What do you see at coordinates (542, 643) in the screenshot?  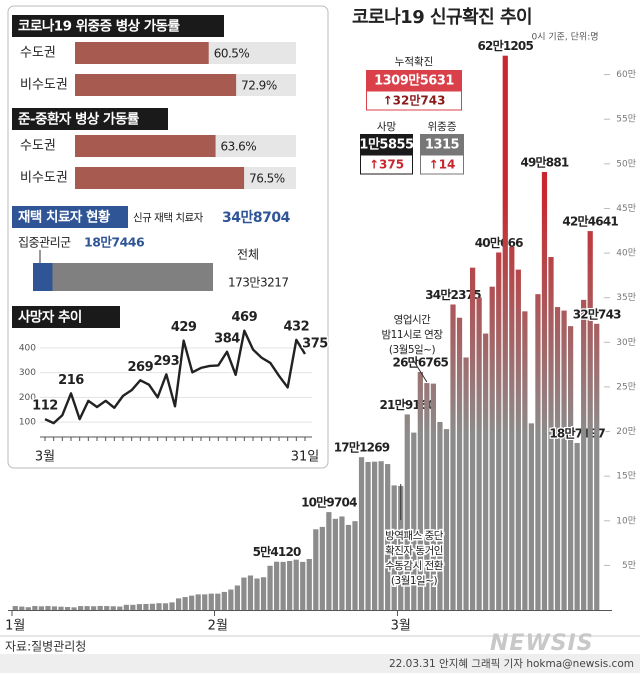 I see `watermark: NEWSIS` at bounding box center [542, 643].